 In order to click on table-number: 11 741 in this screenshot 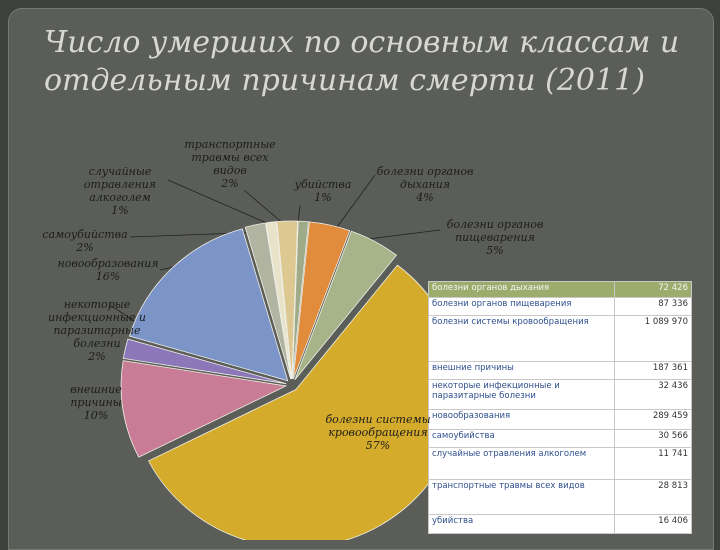, I will do `click(653, 463)`.